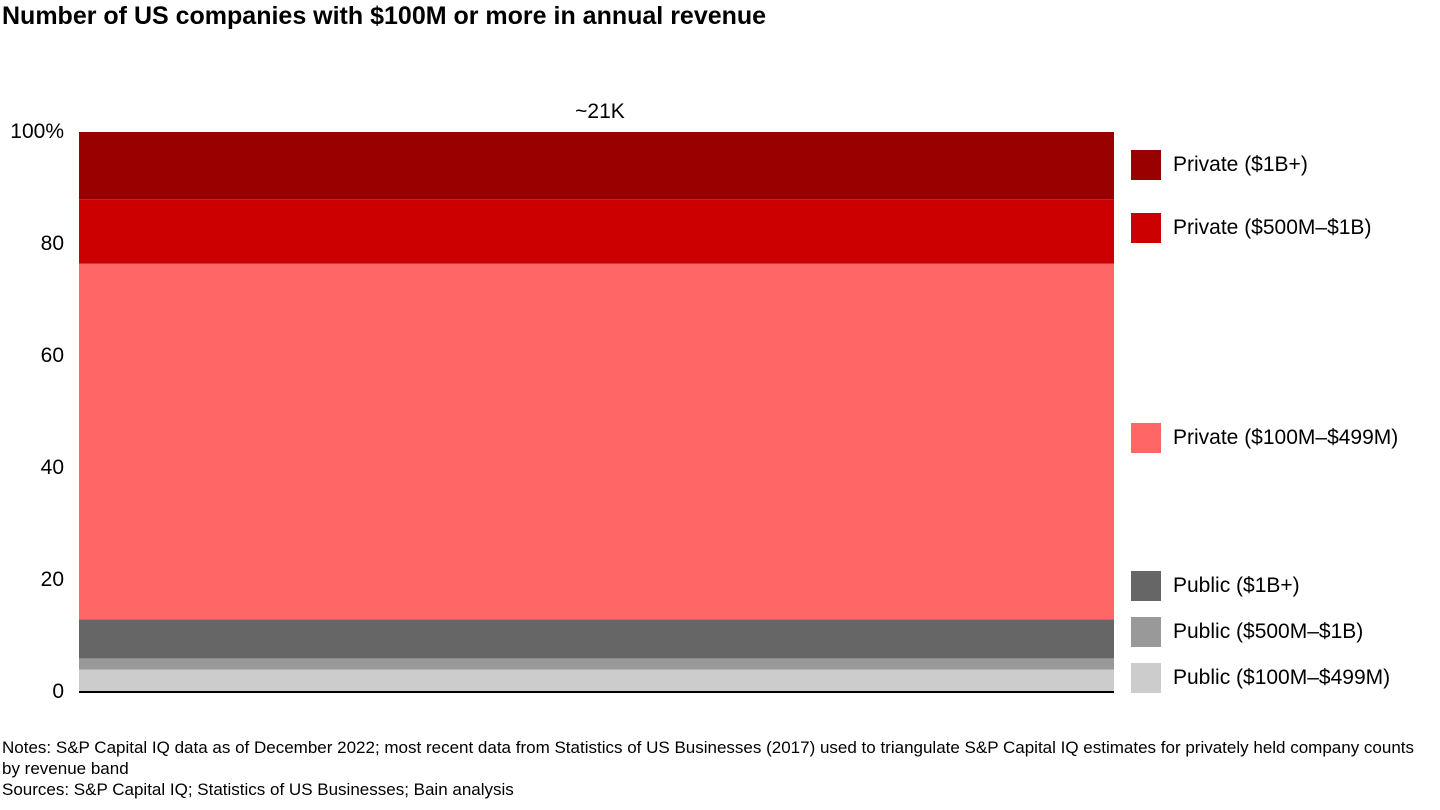  I want to click on y-tick-label: 100%, so click(37, 131).